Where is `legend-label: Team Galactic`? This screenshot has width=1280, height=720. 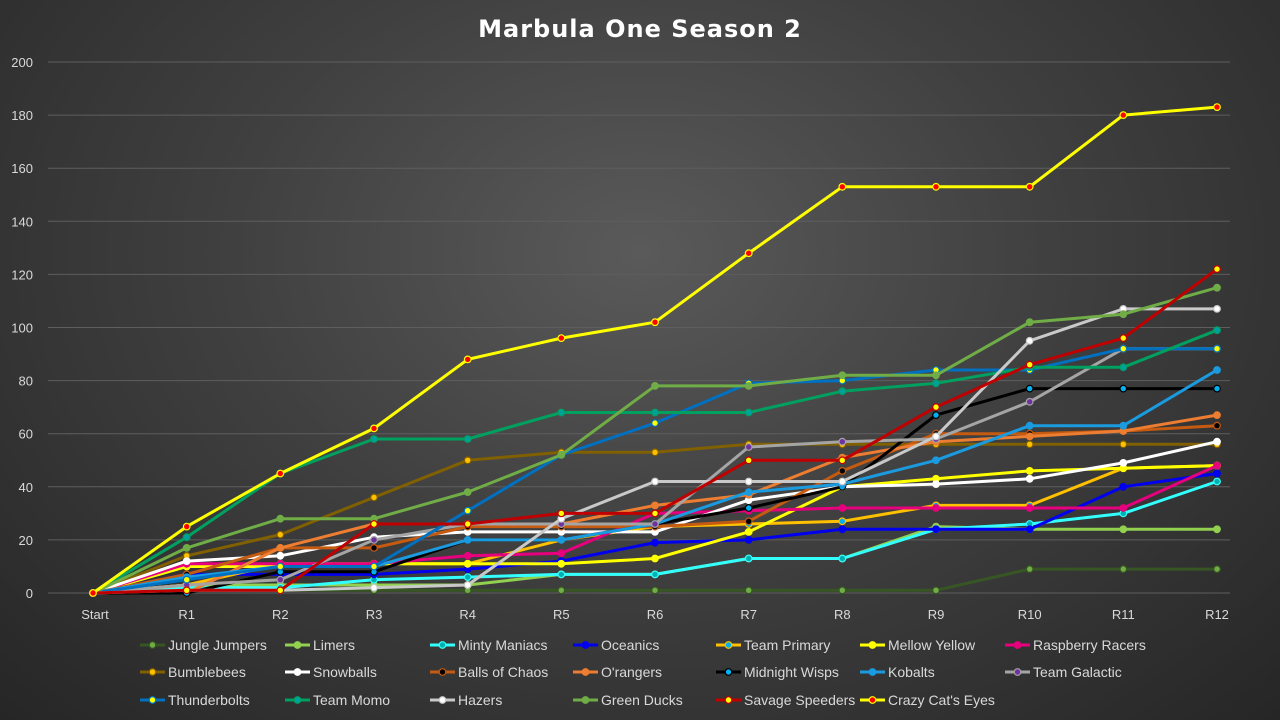 legend-label: Team Galactic is located at coordinates (1077, 672).